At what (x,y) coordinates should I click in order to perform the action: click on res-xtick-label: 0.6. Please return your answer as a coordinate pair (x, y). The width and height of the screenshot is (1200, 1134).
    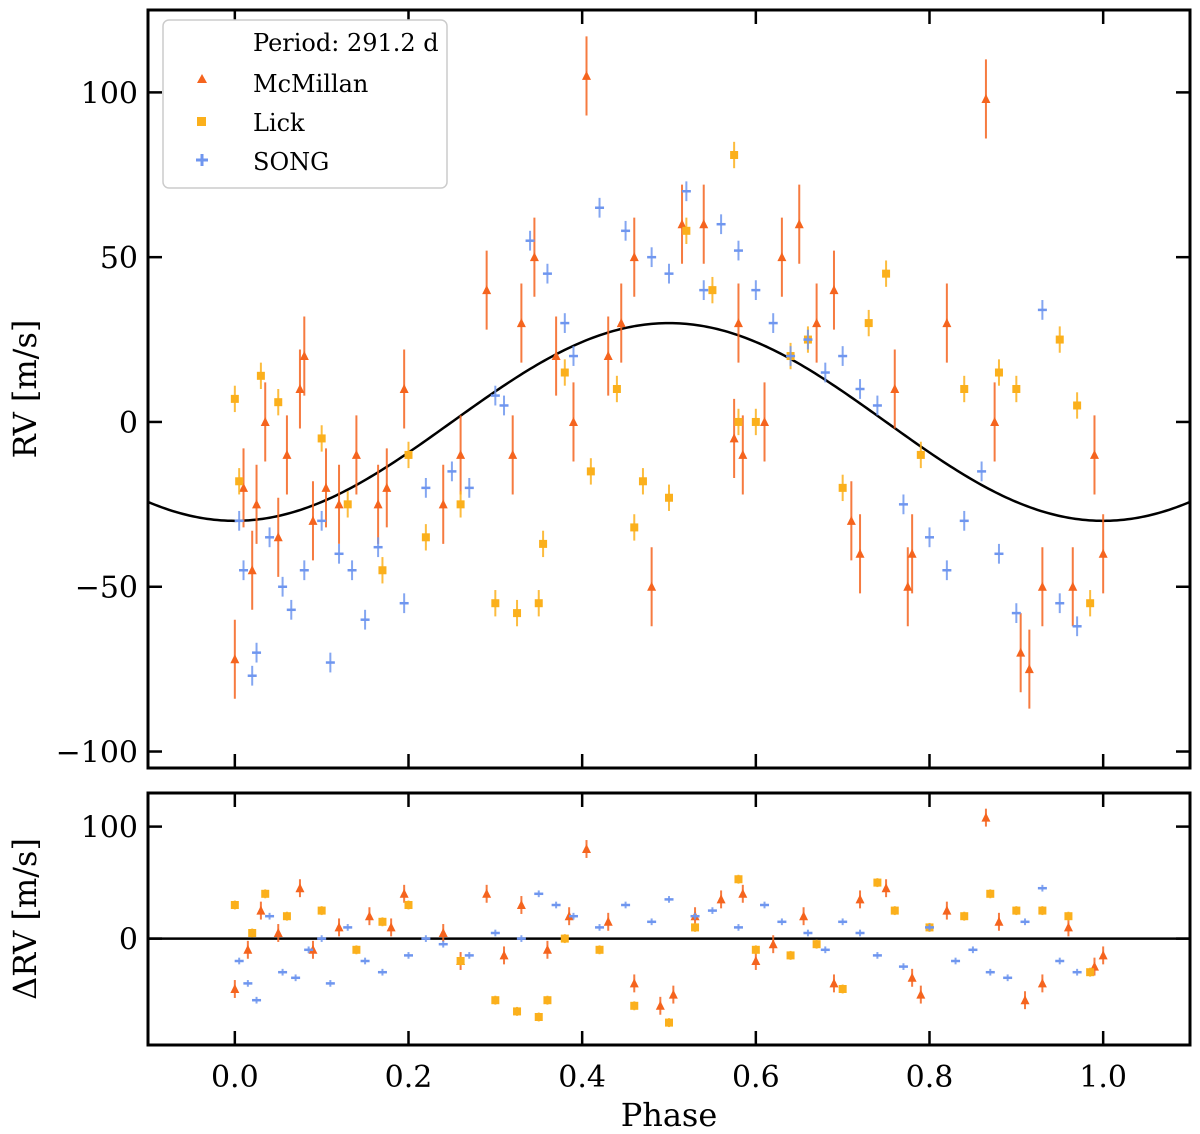
    Looking at the image, I should click on (756, 1077).